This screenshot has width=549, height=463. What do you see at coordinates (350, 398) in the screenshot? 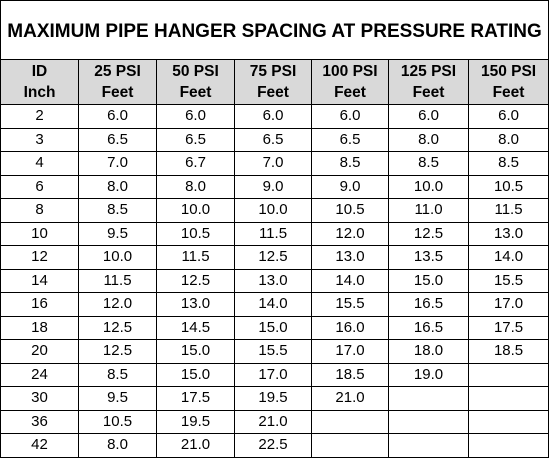
I see `spacing-cell: 21.0` at bounding box center [350, 398].